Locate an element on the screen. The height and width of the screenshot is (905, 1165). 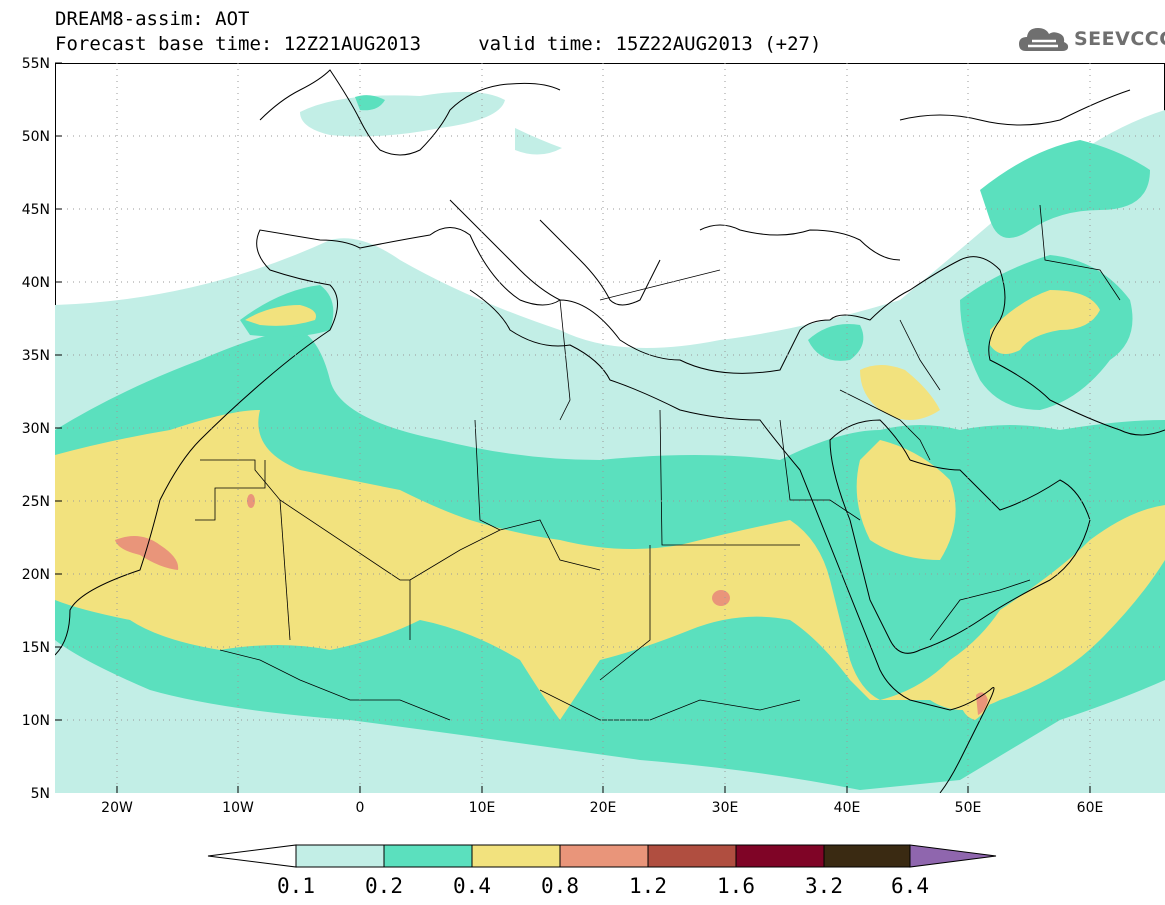
cloud-icon is located at coordinates (1044, 39).